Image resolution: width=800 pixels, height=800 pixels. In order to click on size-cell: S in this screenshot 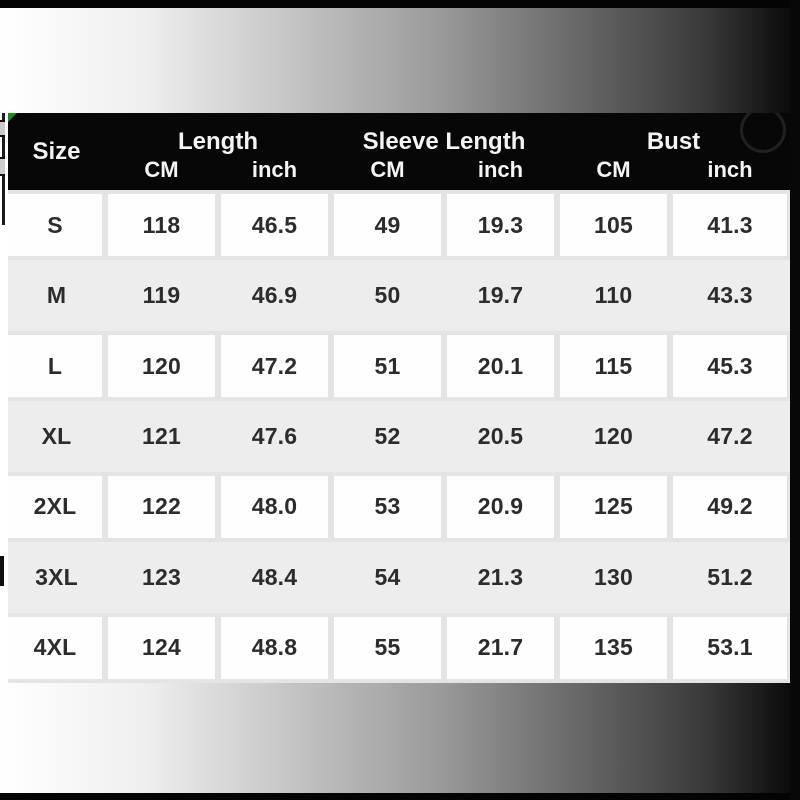, I will do `click(55, 225)`.